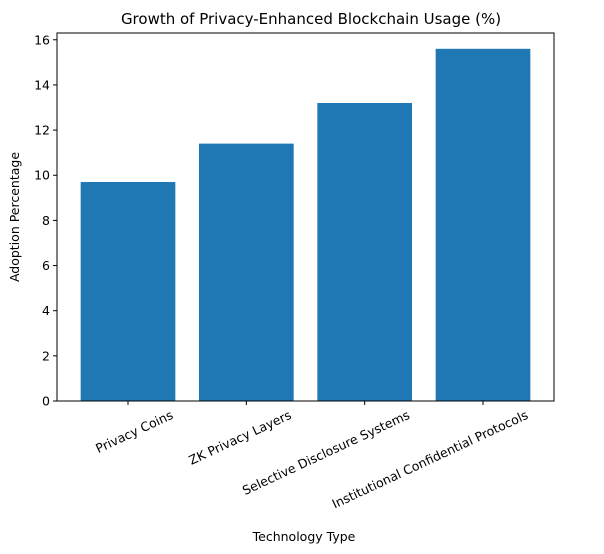 This screenshot has height=554, width=604. I want to click on y-tick-label-1: 2, so click(46, 355).